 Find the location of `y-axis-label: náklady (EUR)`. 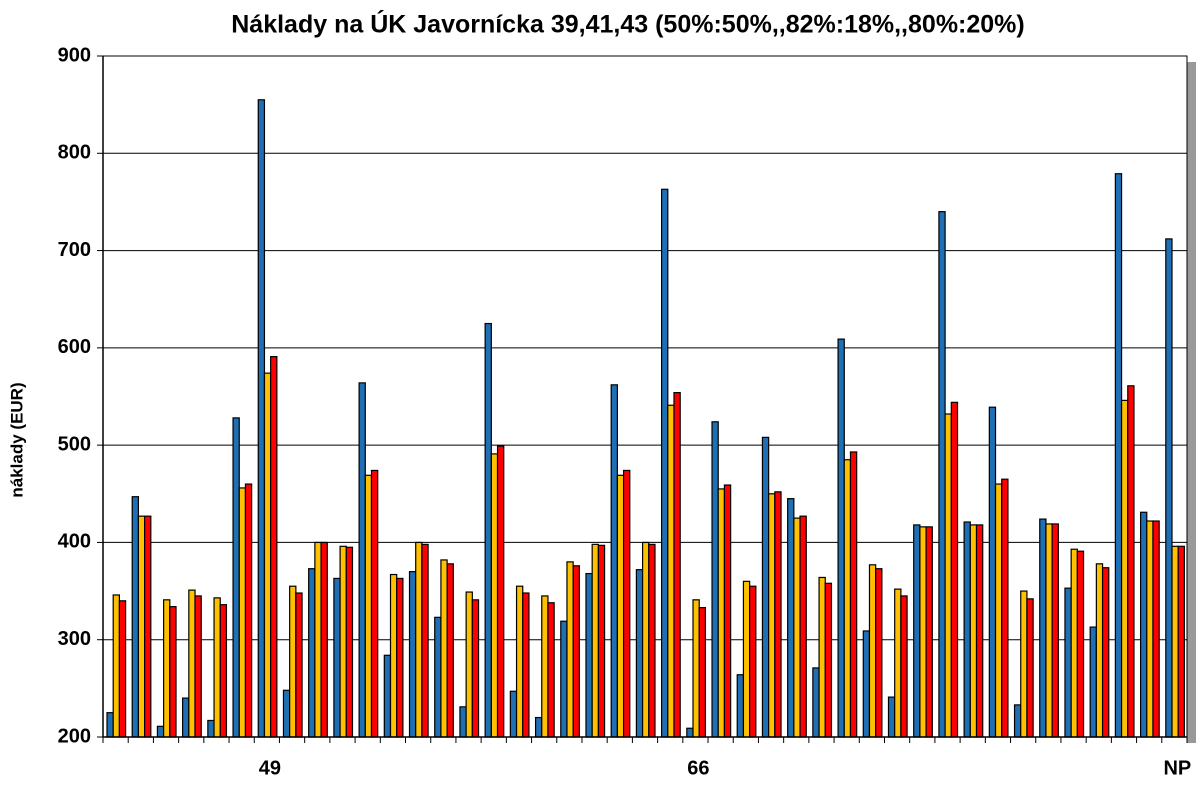

y-axis-label: náklady (EUR) is located at coordinates (16, 439).